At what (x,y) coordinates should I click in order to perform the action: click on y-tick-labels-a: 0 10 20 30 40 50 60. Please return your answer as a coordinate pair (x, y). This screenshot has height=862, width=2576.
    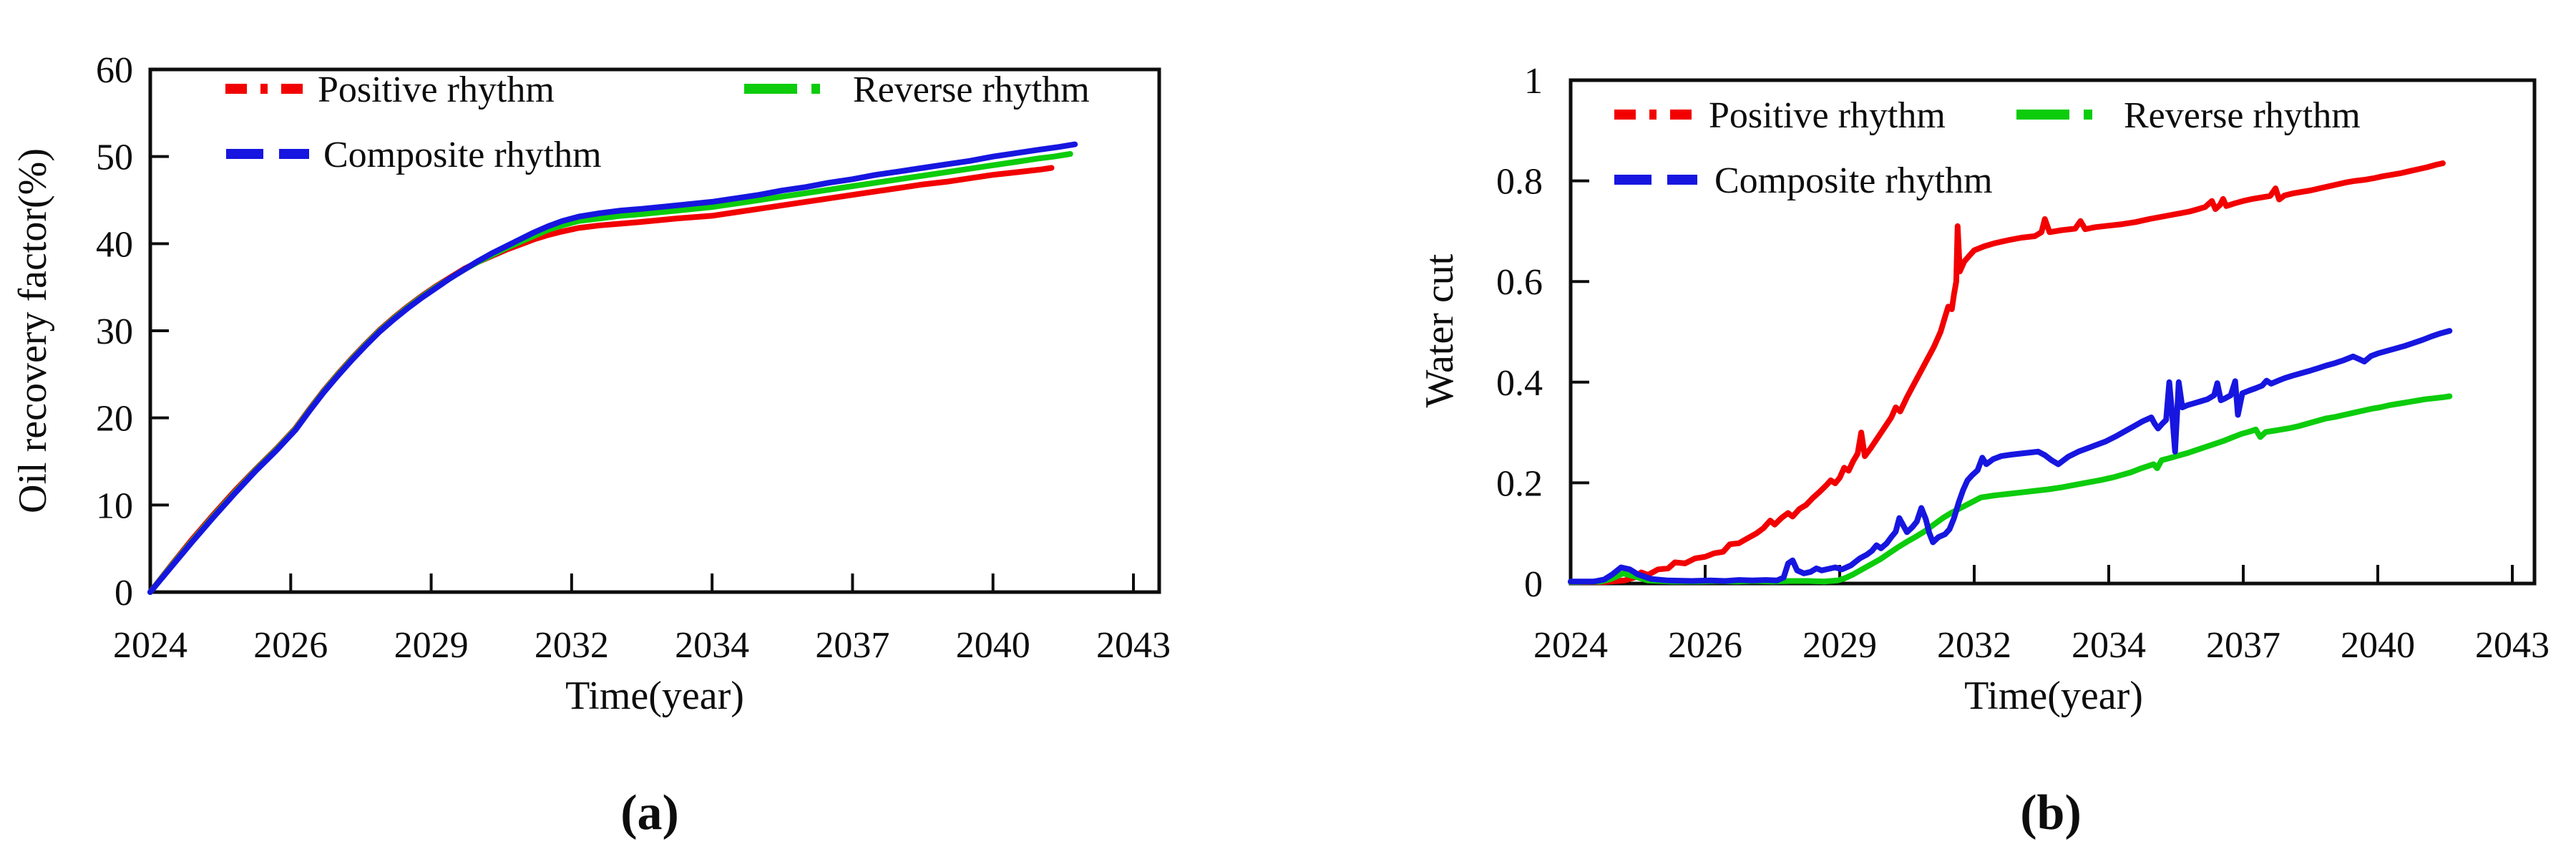
    Looking at the image, I should click on (114, 332).